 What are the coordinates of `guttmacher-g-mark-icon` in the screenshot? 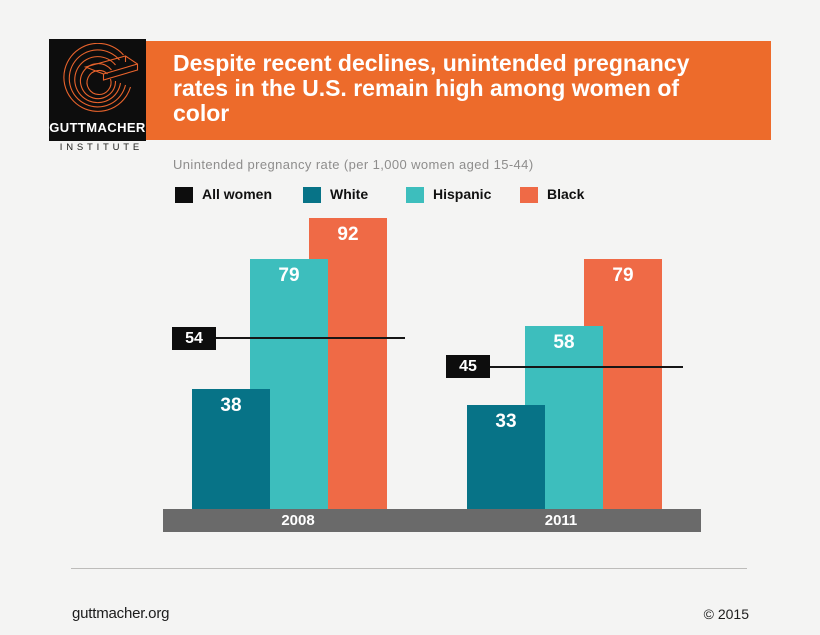 It's located at (101, 77).